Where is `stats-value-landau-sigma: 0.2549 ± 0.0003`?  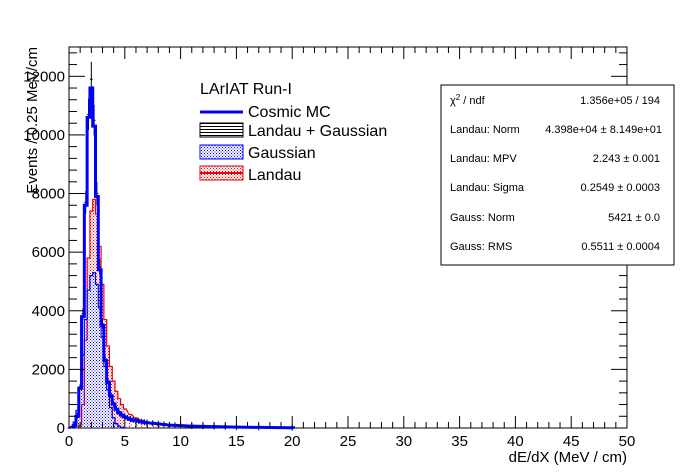 stats-value-landau-sigma: 0.2549 ± 0.0003 is located at coordinates (620, 188).